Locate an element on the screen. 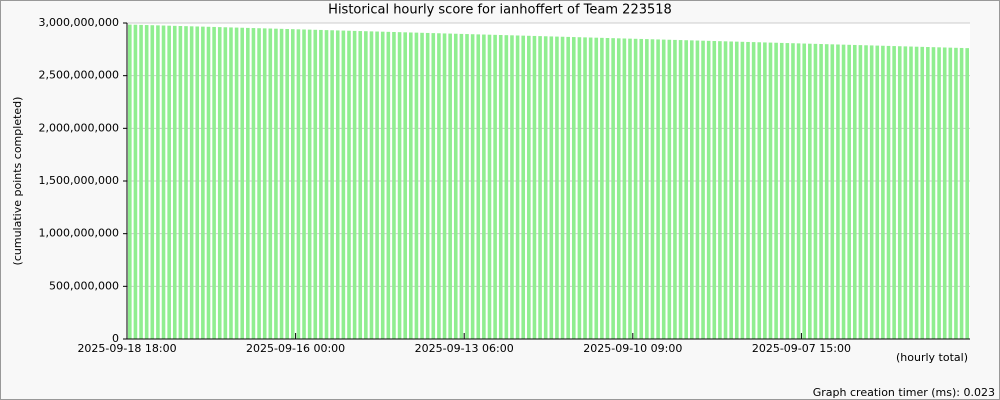  x-tick-label: 2025-09-07 15:00 is located at coordinates (801, 348).